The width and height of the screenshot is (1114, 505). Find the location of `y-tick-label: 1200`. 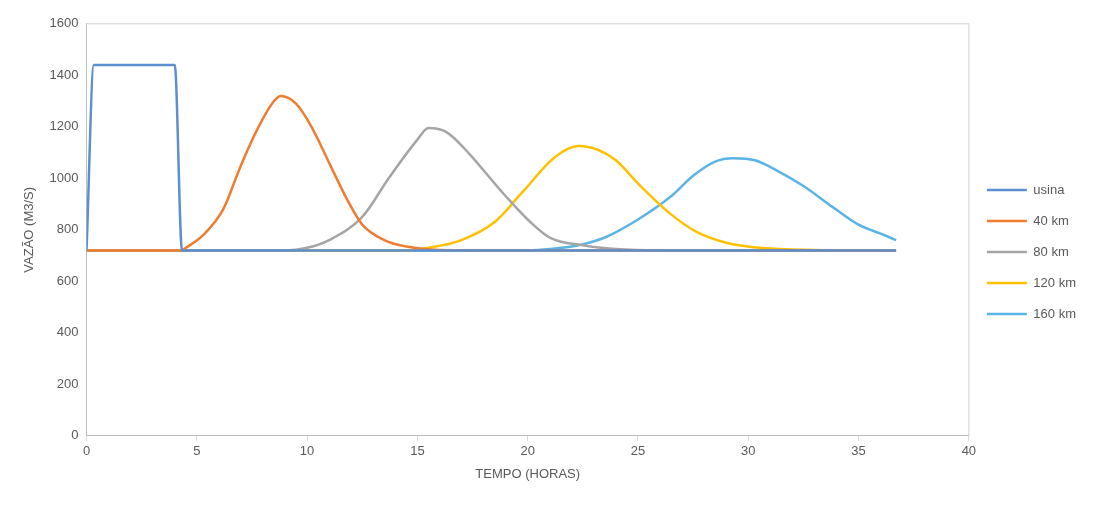

y-tick-label: 1200 is located at coordinates (64, 126).